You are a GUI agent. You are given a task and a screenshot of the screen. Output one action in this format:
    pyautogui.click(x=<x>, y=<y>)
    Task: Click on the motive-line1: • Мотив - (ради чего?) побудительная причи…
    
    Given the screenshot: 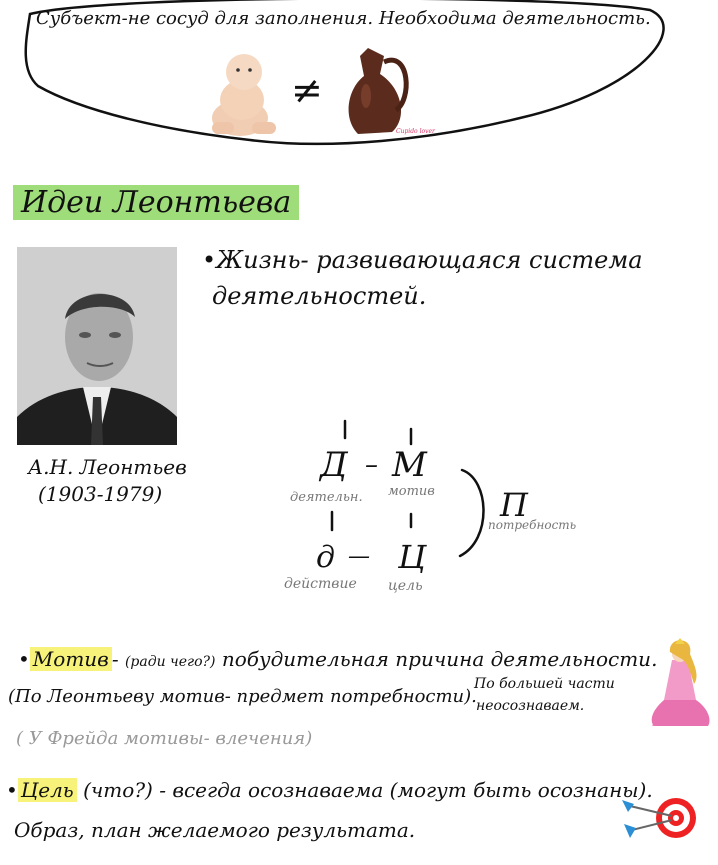 What is the action you would take?
    pyautogui.click(x=338, y=659)
    